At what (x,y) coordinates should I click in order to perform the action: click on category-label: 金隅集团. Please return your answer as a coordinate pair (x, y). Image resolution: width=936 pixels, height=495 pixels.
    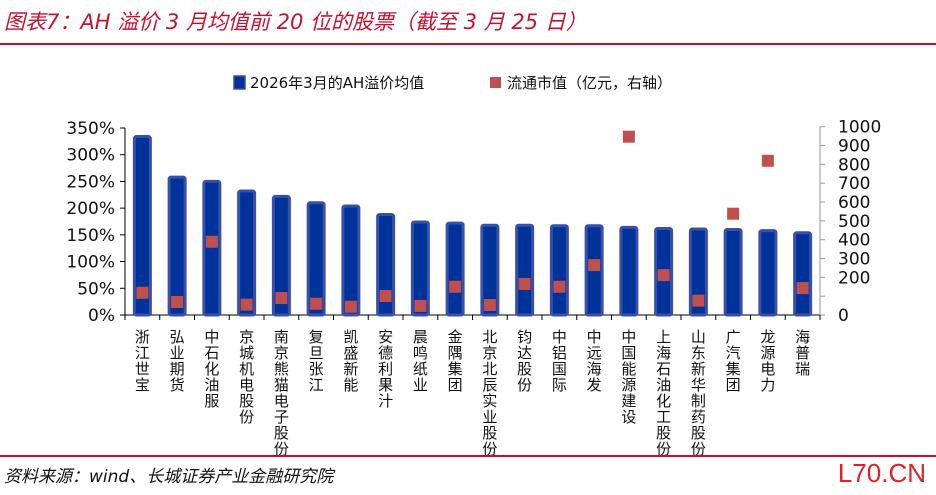
    Looking at the image, I should click on (455, 361).